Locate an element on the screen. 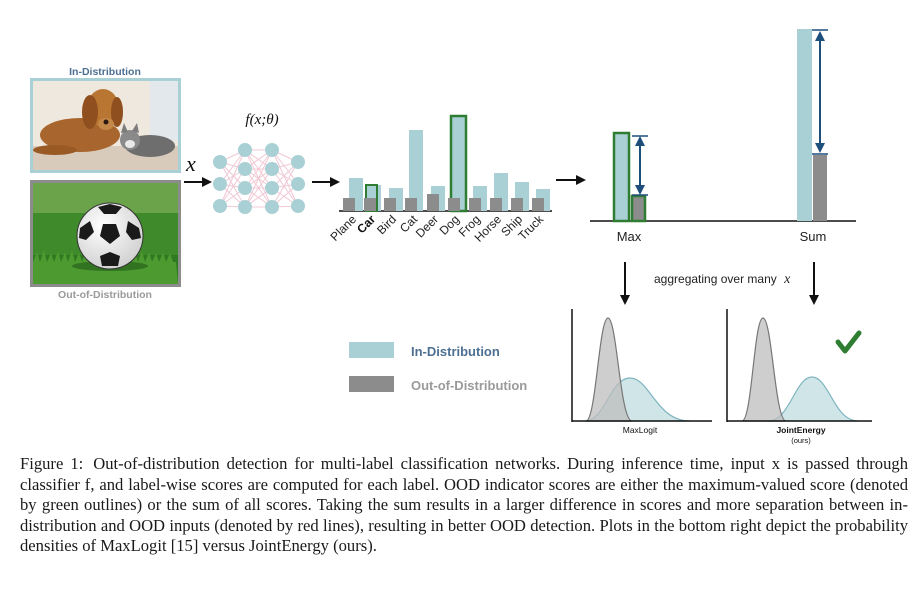  aggregating-label: aggregating over many x is located at coordinates (722, 279).